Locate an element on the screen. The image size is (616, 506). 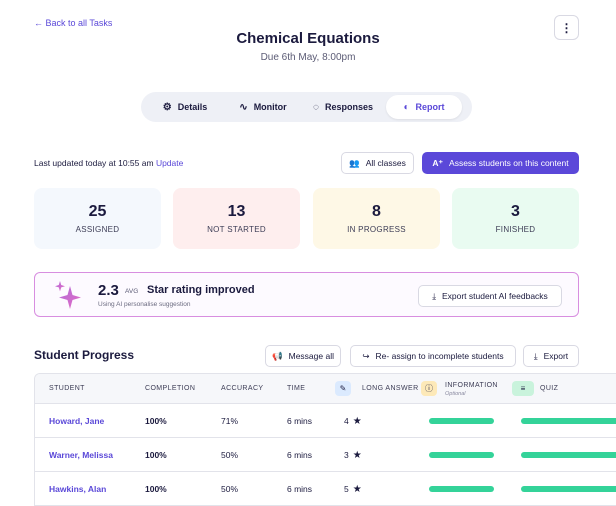
table-row: Warner, Melissa 100% 50% 6 mins 3 ★ is located at coordinates (325, 455).